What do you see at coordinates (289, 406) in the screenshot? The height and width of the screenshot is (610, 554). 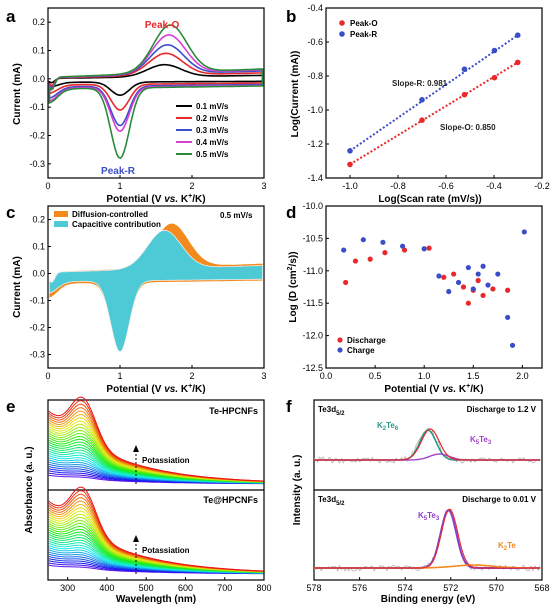 I see `panel-label-f: f` at bounding box center [289, 406].